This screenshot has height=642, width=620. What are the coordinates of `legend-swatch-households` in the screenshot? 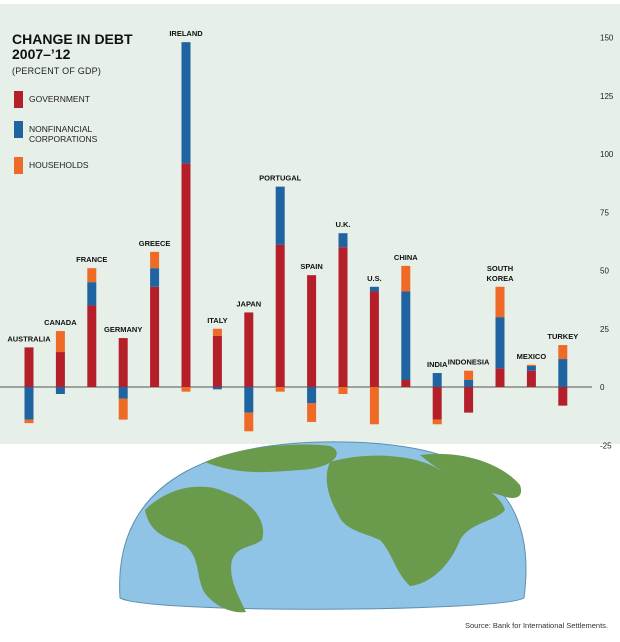 It's located at (18, 165).